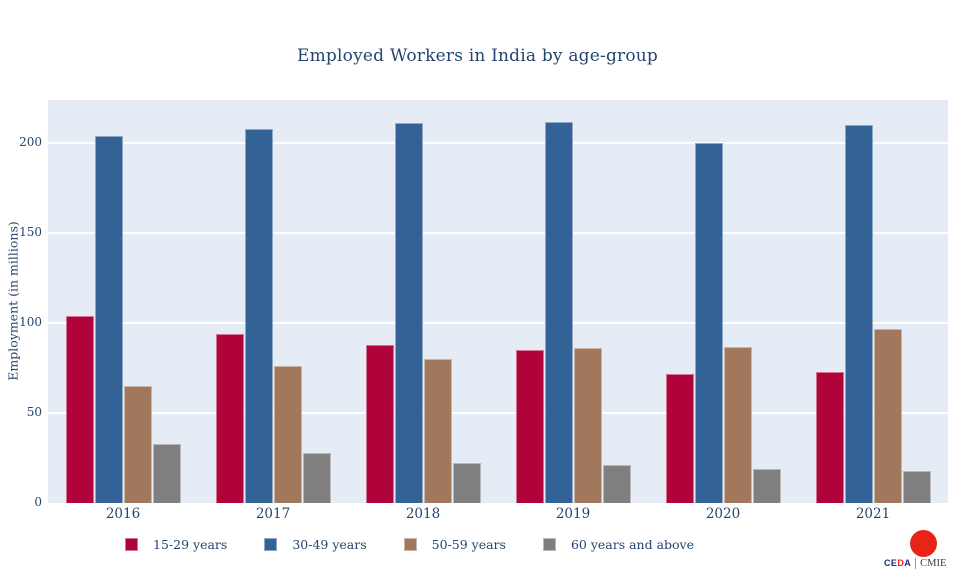 This screenshot has width=955, height=580. I want to click on y-tick-label: 200, so click(30, 142).